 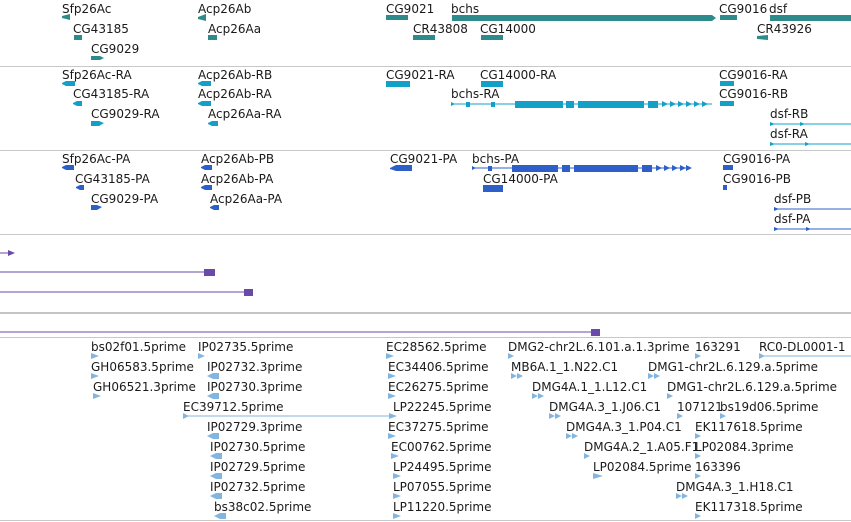 I want to click on est-label: DMG2-chr2L.6.101.a.1.3prime, so click(x=599, y=347).